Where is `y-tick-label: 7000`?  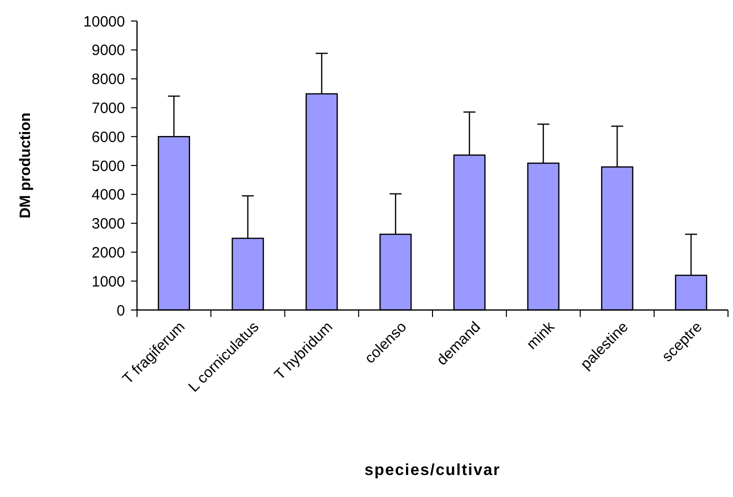 y-tick-label: 7000 is located at coordinates (108, 108).